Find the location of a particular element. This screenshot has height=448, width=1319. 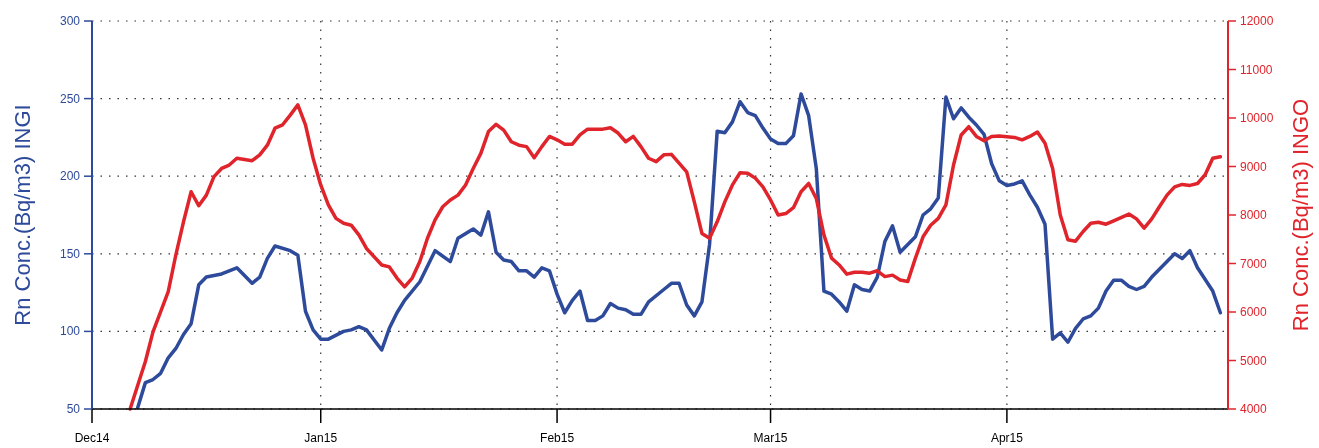

x-tick-label: Mar15 is located at coordinates (770, 438).